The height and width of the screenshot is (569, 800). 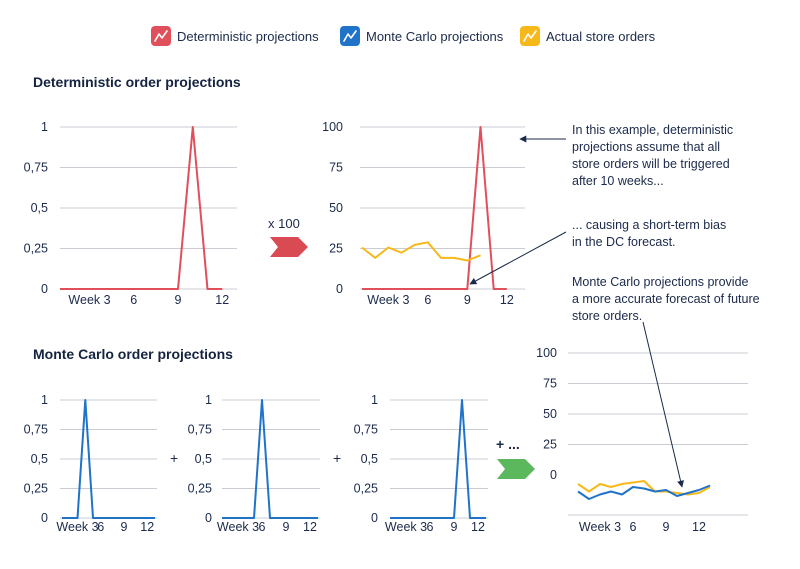 What do you see at coordinates (651, 164) in the screenshot?
I see `note-line: store orders will be triggered` at bounding box center [651, 164].